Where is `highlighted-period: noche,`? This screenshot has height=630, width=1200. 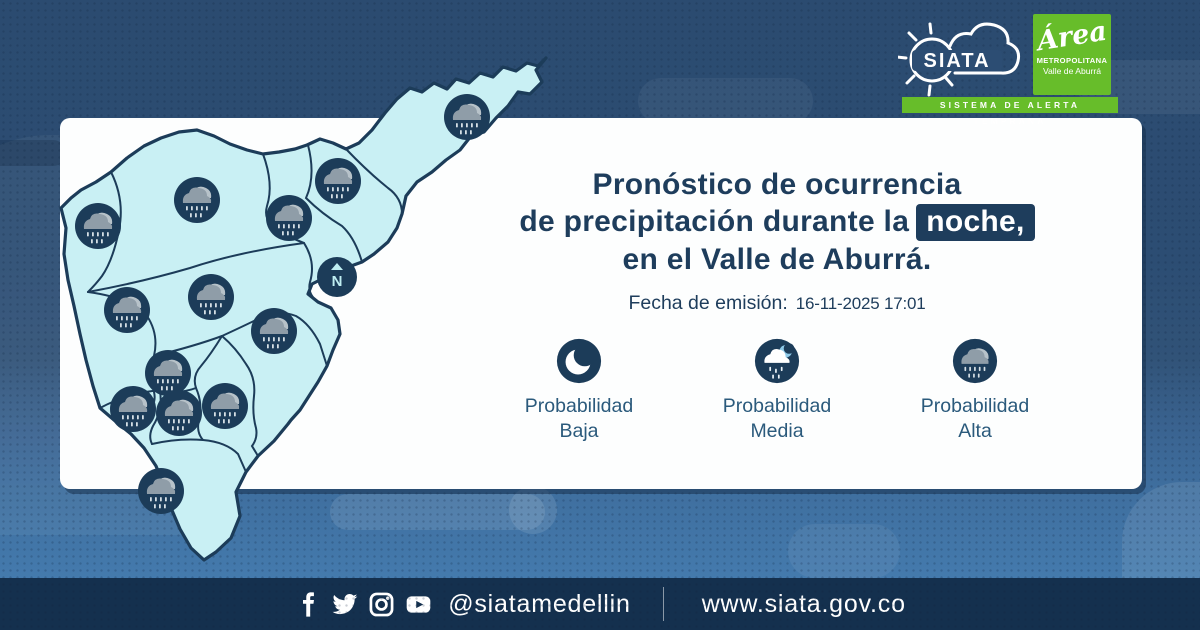 highlighted-period: noche, is located at coordinates (975, 222).